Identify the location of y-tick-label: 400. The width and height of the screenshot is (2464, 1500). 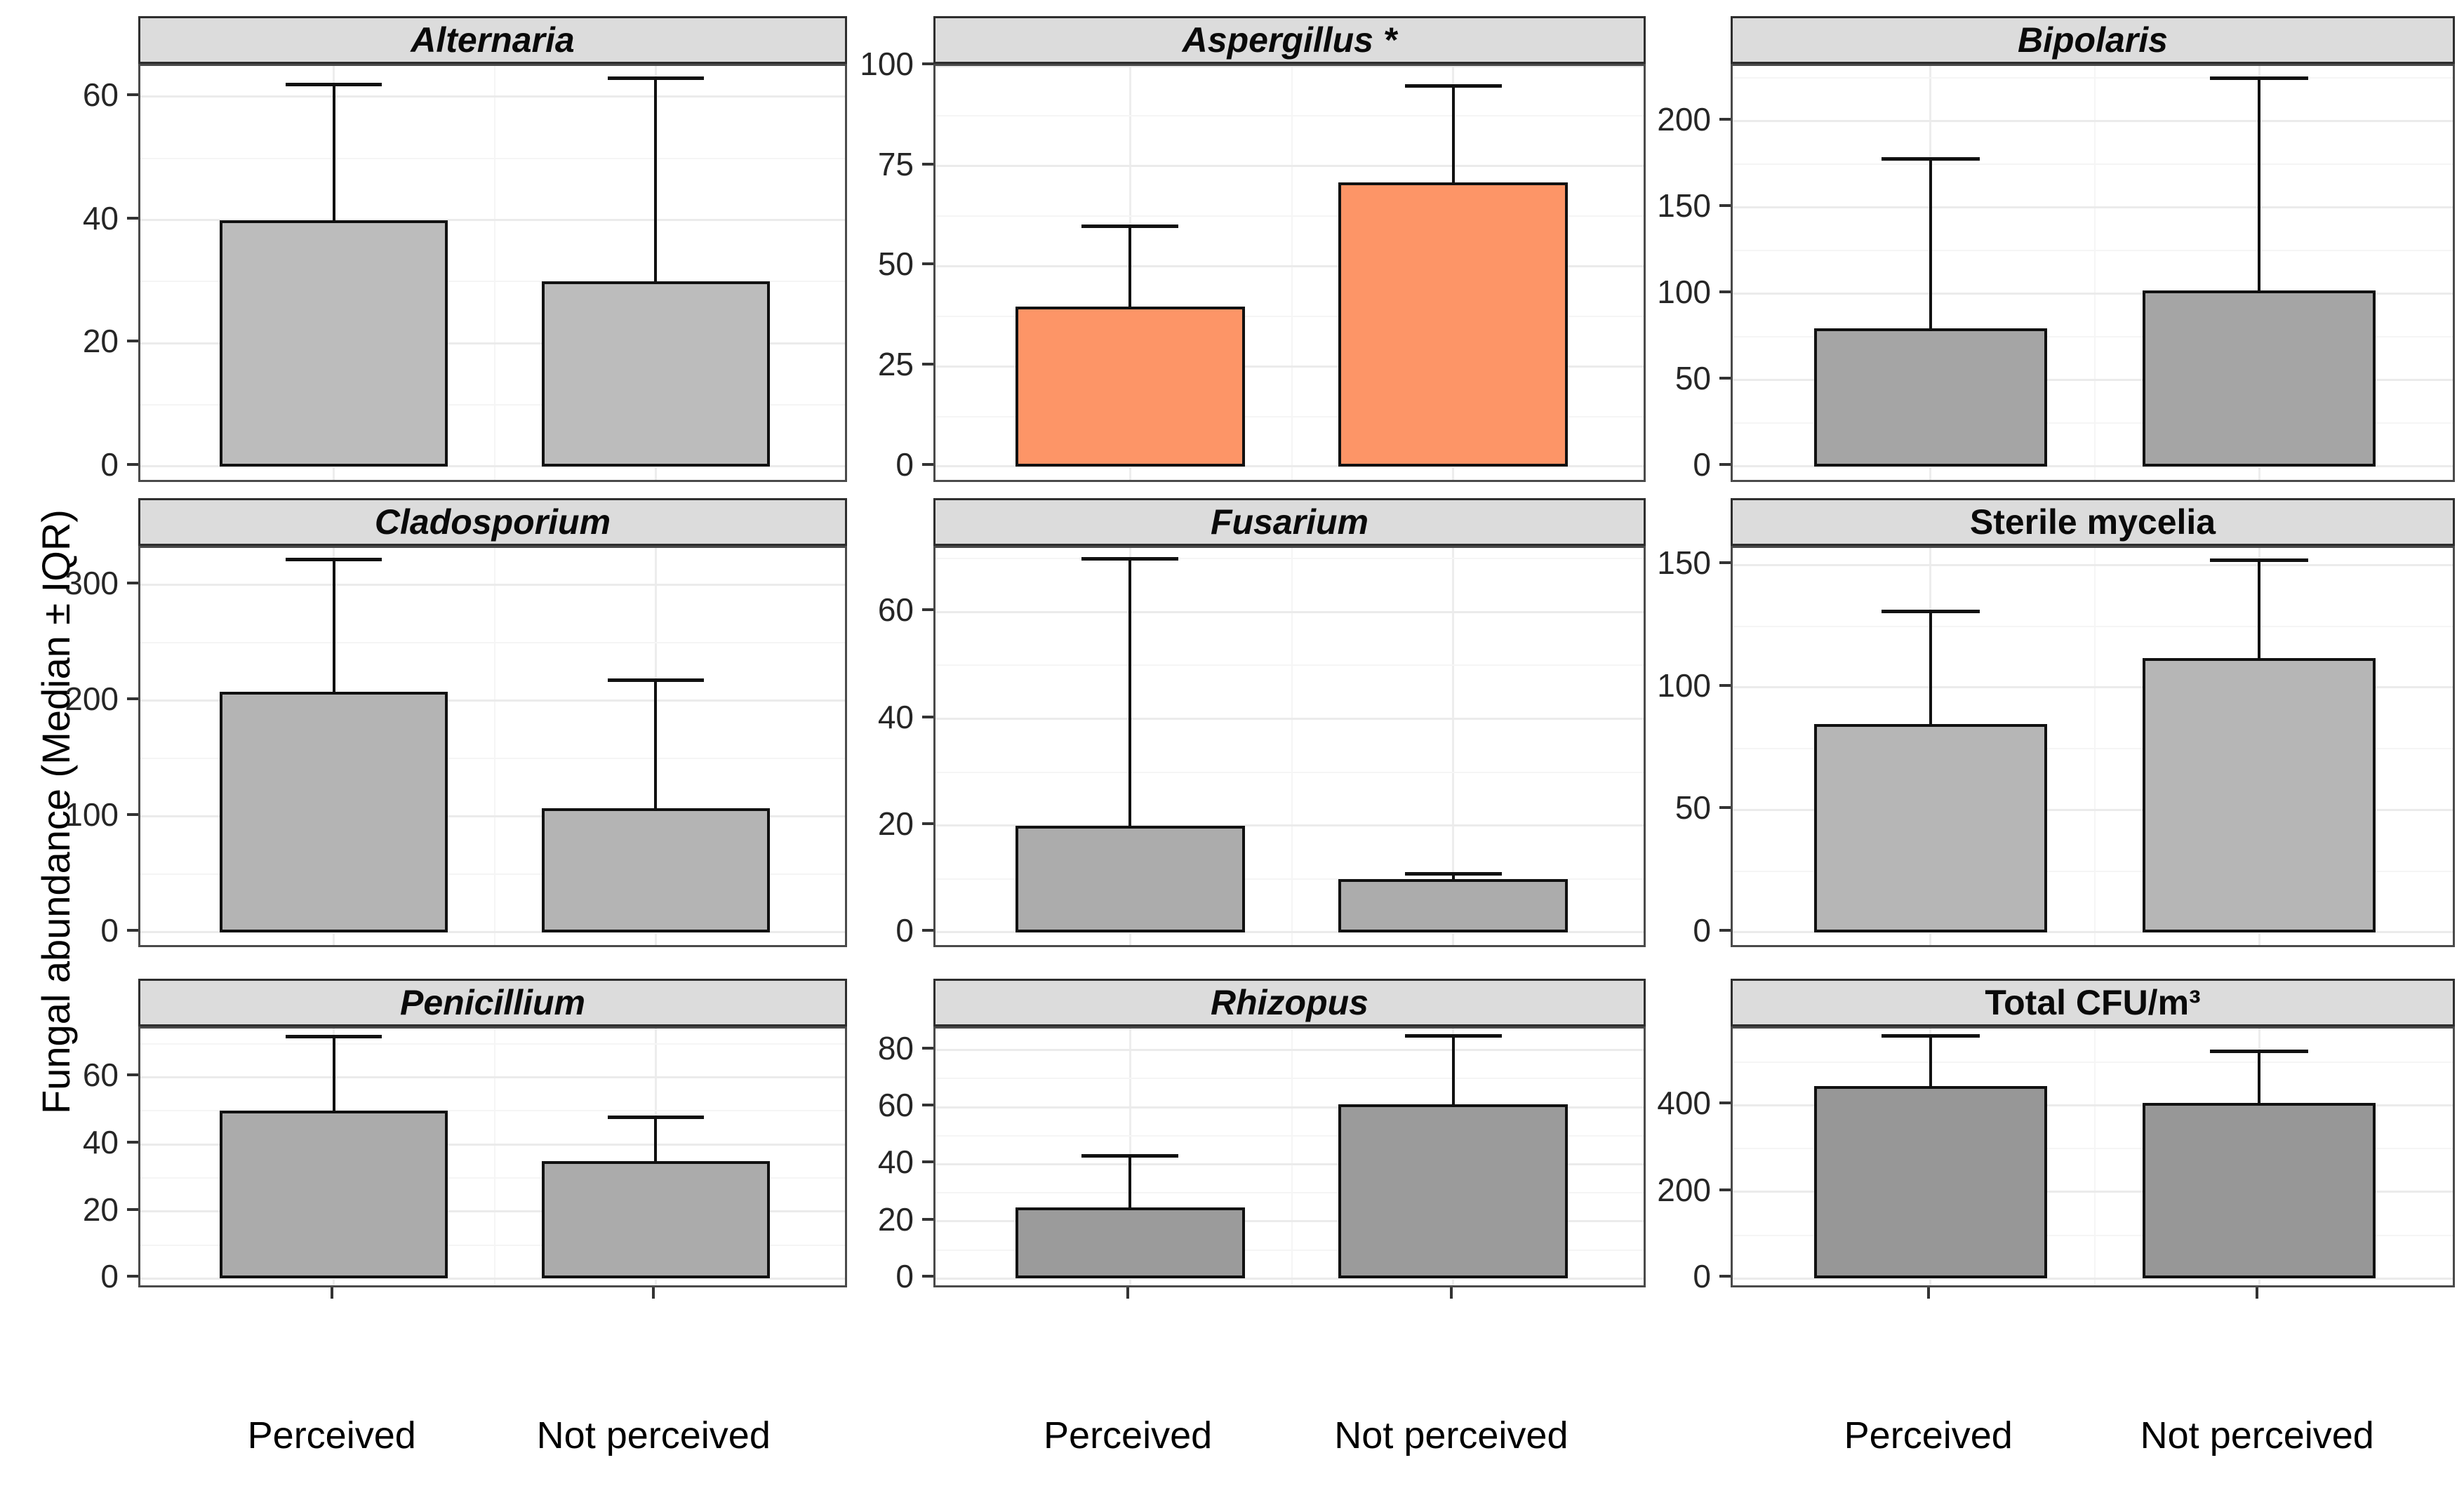
(1684, 1103).